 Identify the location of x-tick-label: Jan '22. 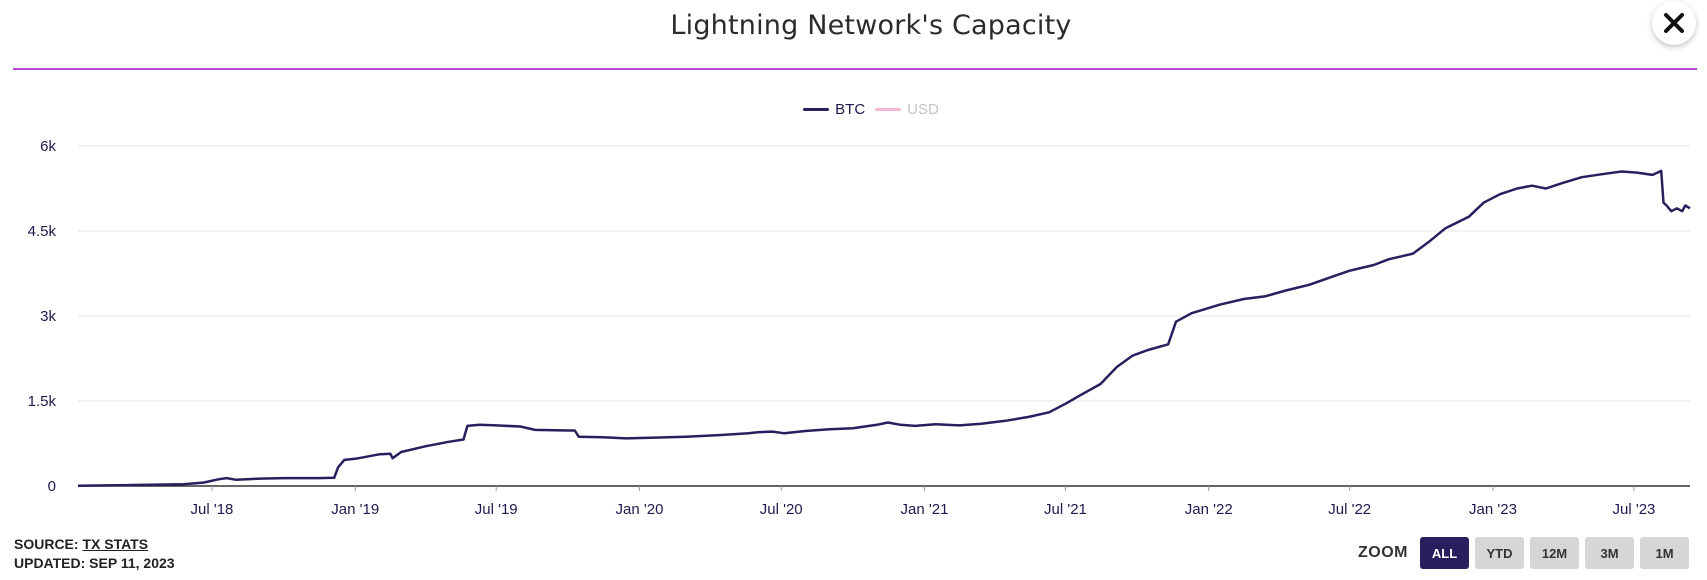
(1209, 509).